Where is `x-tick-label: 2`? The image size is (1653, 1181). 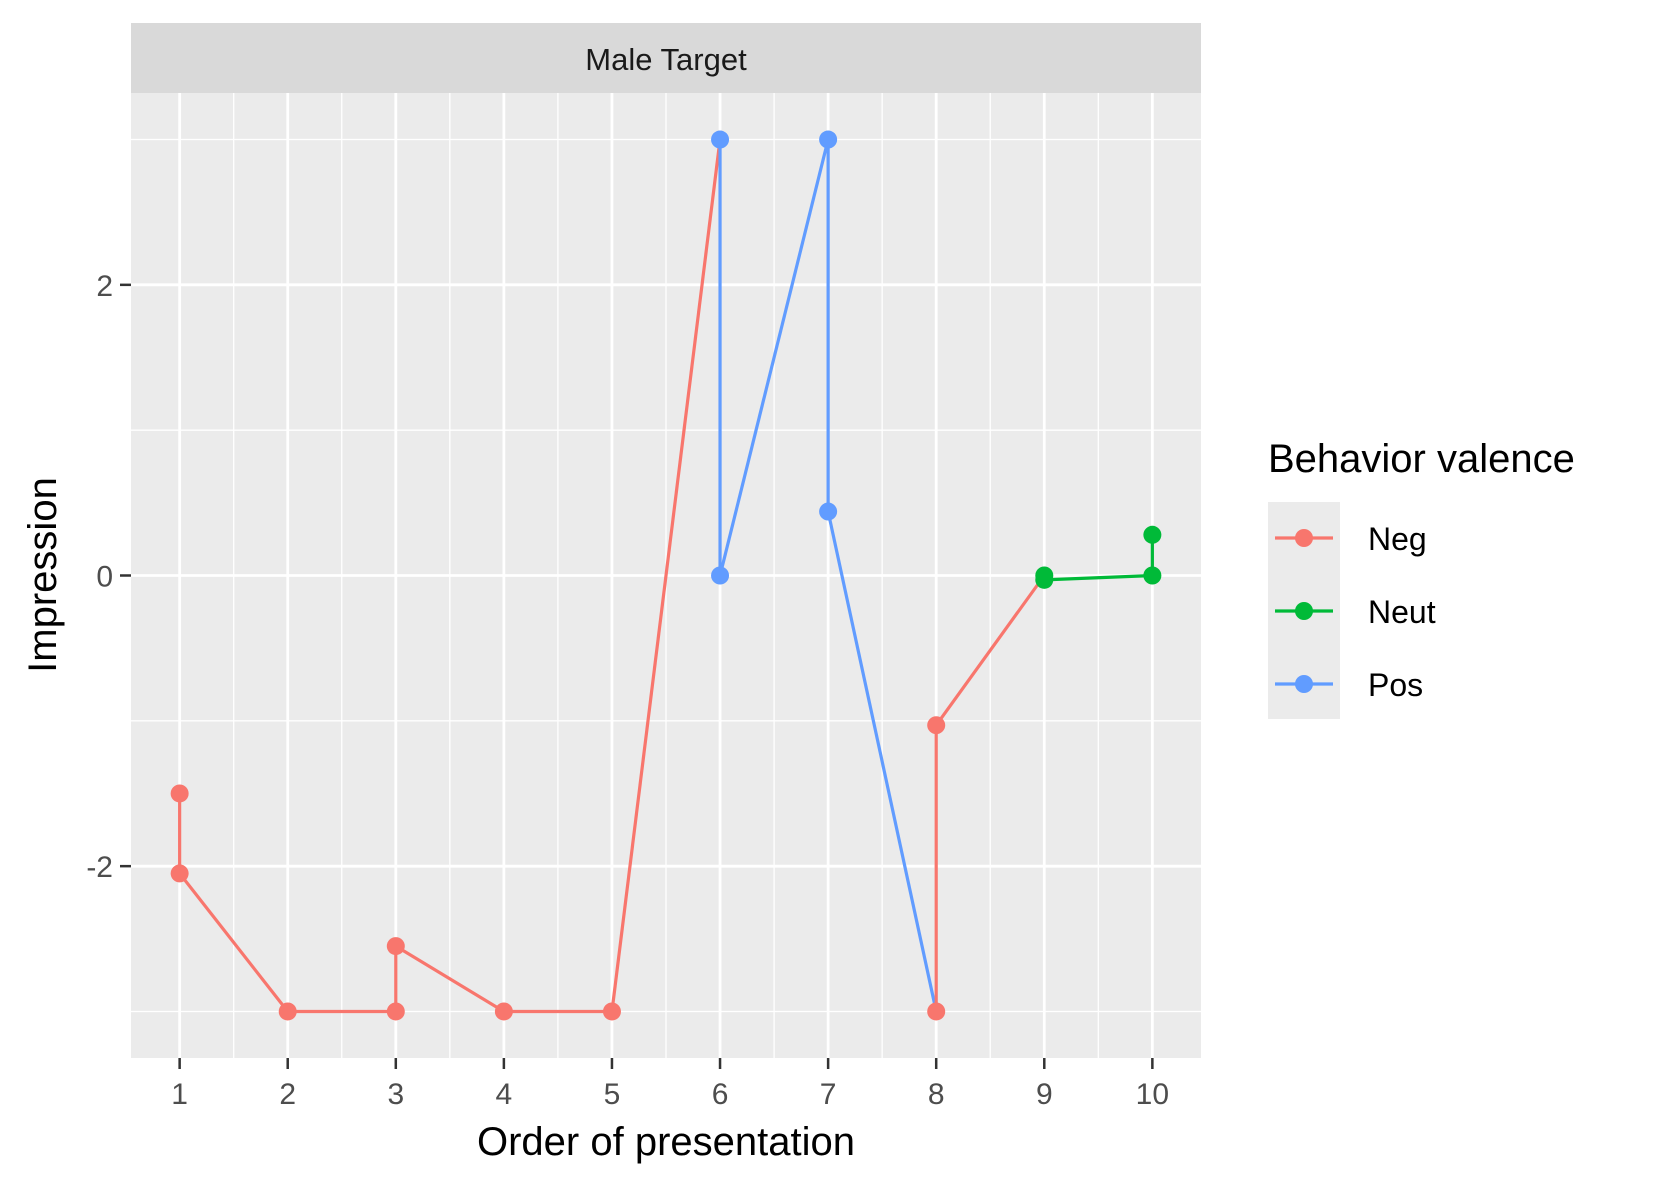
x-tick-label: 2 is located at coordinates (287, 1094).